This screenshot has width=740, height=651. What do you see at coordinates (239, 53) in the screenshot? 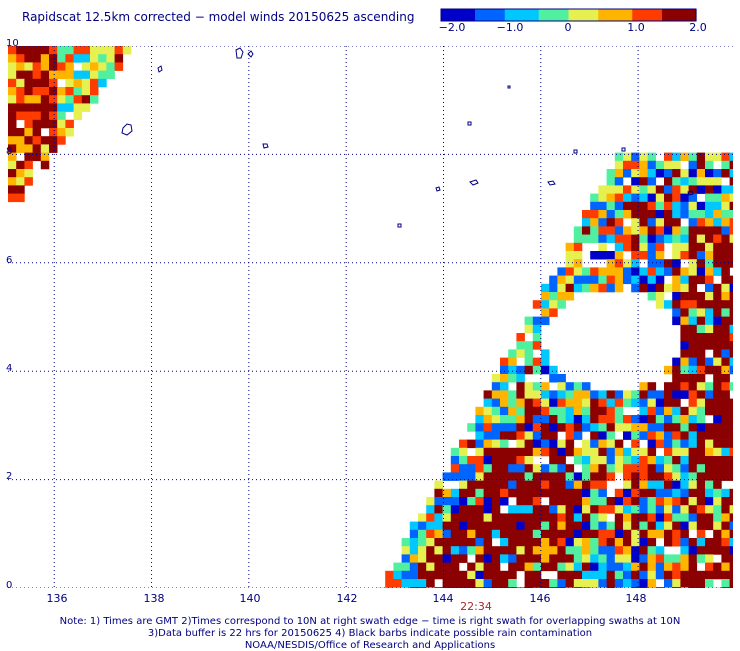
I see `island-outline` at bounding box center [239, 53].